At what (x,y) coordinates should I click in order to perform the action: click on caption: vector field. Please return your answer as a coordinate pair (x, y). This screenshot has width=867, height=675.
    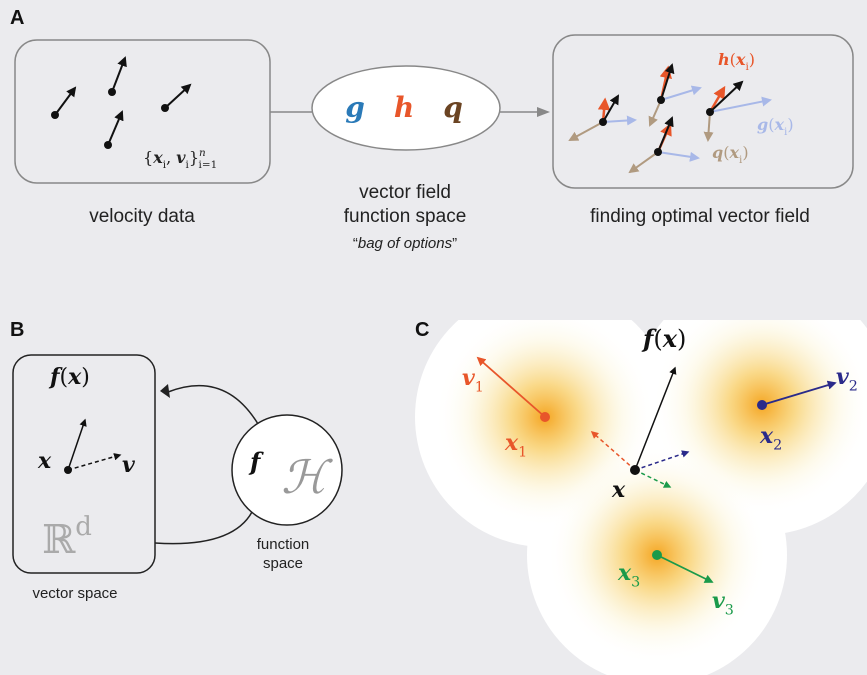
    Looking at the image, I should click on (405, 192).